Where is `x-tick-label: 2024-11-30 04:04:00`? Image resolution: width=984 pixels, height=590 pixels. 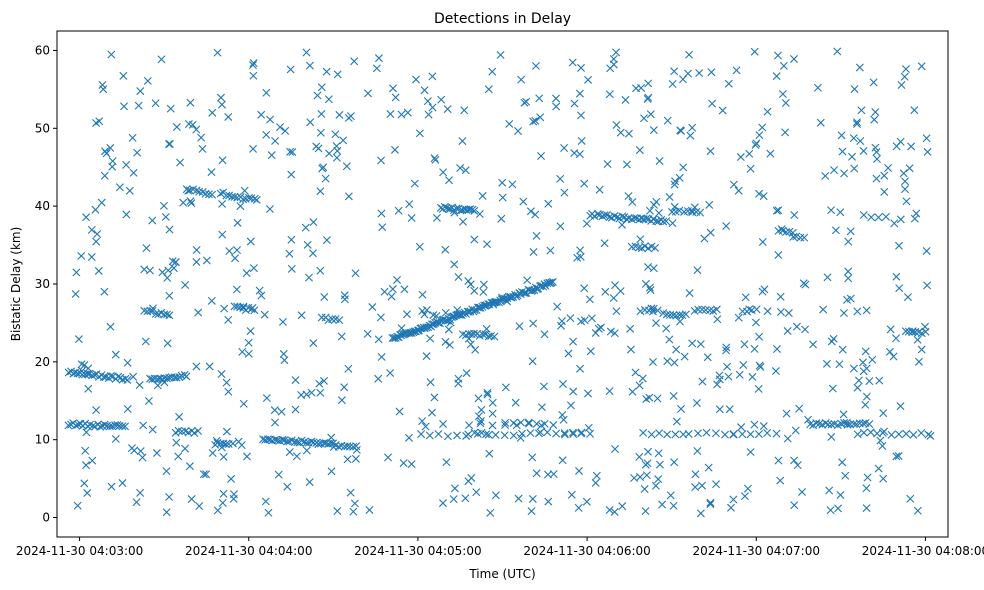 x-tick-label: 2024-11-30 04:04:00 is located at coordinates (248, 551).